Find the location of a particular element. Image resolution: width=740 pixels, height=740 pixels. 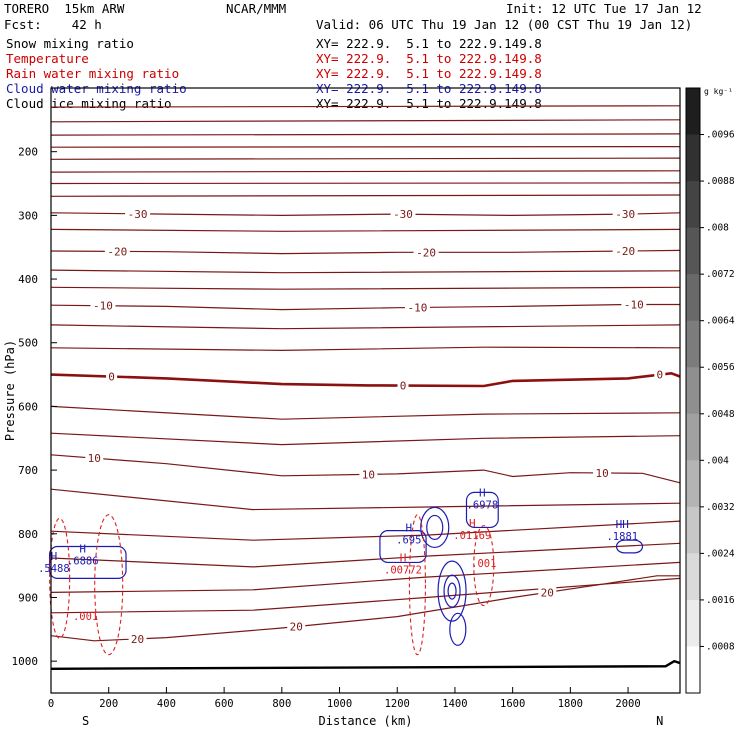

terrain-line is located at coordinates (365, 664).